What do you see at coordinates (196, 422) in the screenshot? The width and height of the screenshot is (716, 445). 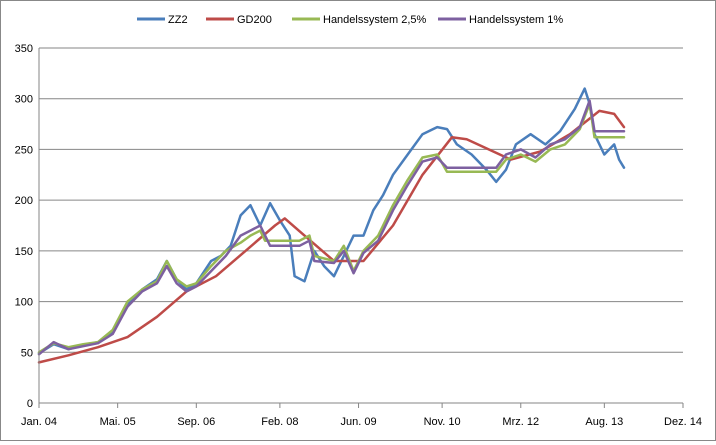 I see `x-tick-label: Sep. 06` at bounding box center [196, 422].